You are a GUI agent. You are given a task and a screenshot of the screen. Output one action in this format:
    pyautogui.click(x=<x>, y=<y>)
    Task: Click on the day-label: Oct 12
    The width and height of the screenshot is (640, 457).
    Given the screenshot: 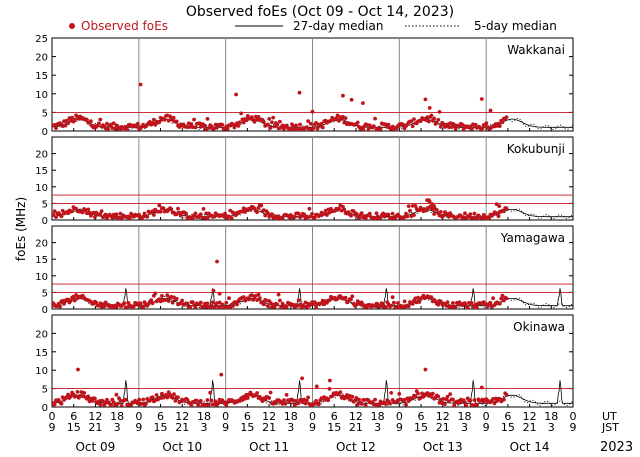 What is the action you would take?
    pyautogui.click(x=356, y=447)
    